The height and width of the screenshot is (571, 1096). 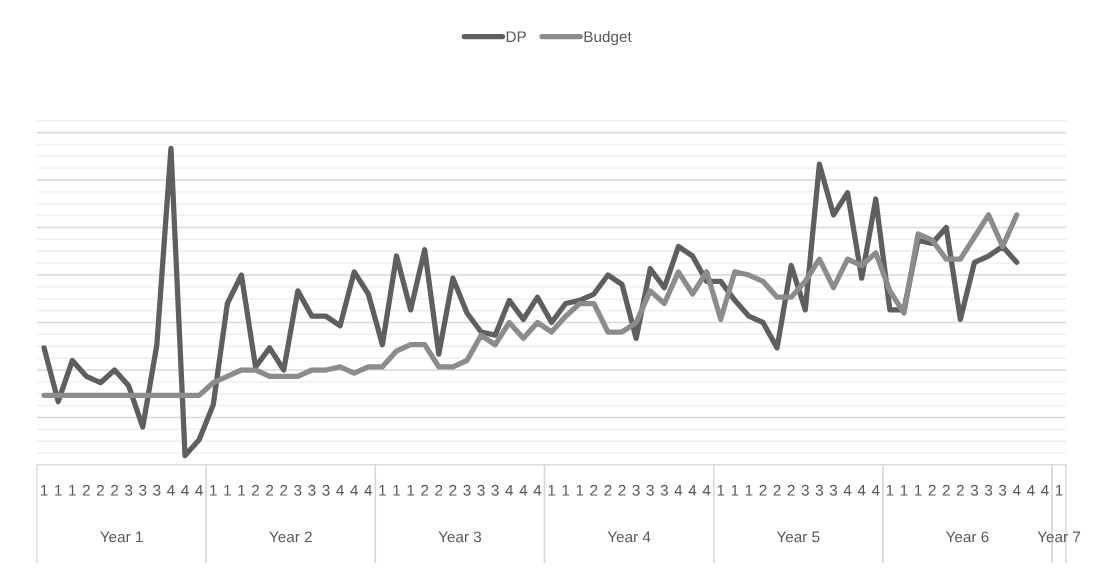 What do you see at coordinates (460, 537) in the screenshot?
I see `text: Year 3` at bounding box center [460, 537].